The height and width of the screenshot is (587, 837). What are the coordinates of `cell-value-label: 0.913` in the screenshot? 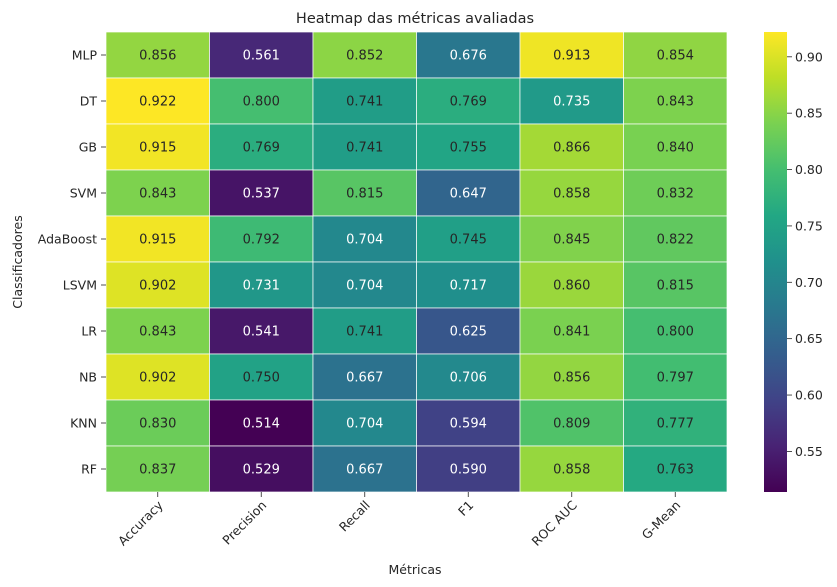 It's located at (571, 56).